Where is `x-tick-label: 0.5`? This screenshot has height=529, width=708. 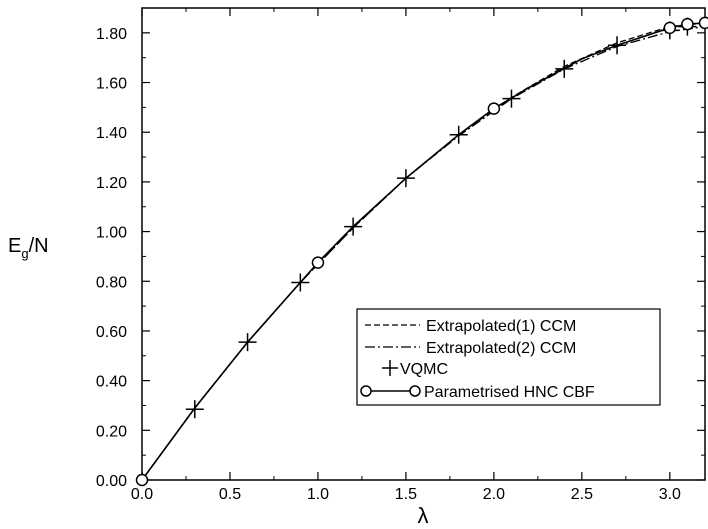
x-tick-label: 0.5 is located at coordinates (230, 494).